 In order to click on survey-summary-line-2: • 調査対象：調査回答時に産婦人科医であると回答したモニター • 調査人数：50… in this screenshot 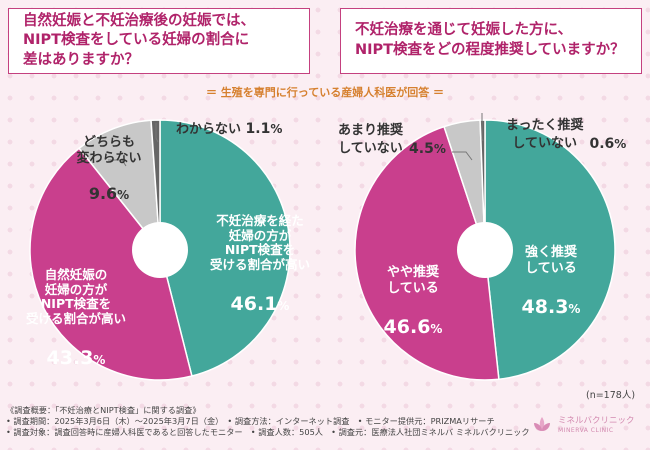, I will do `click(268, 431)`.